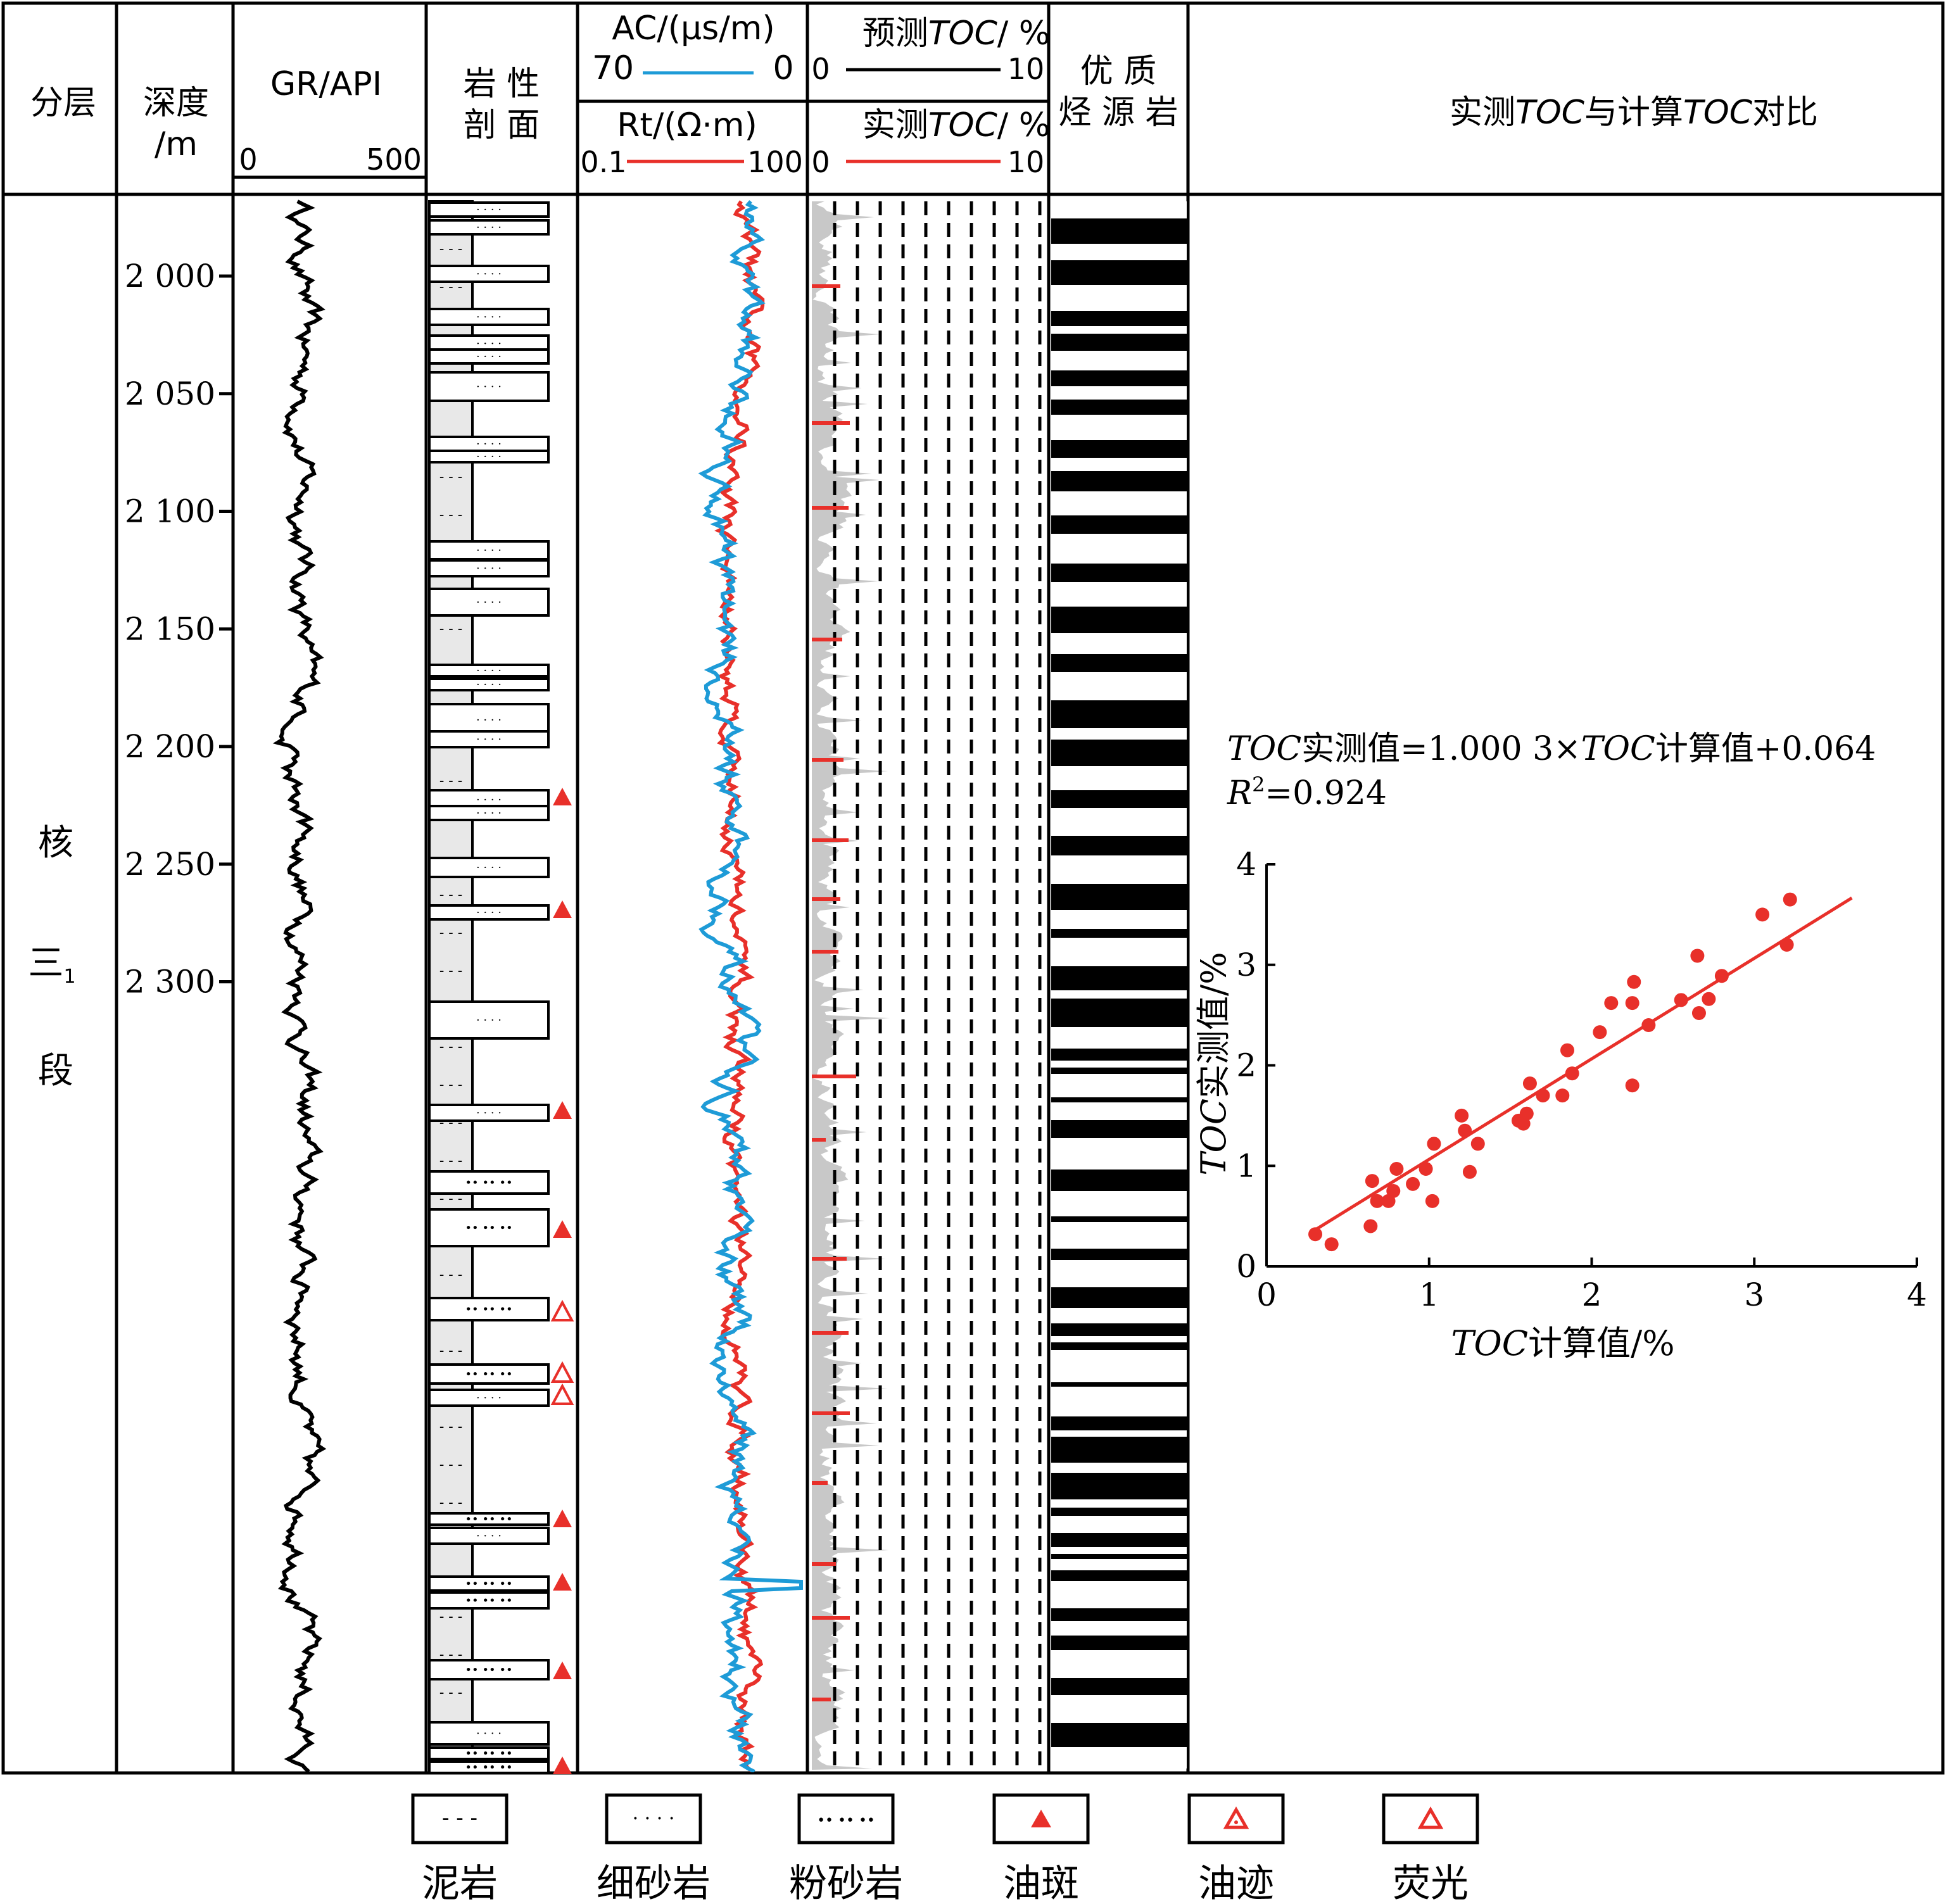 The width and height of the screenshot is (1946, 1904). What do you see at coordinates (895, 34) in the screenshot?
I see `header-pred-a: 预测` at bounding box center [895, 34].